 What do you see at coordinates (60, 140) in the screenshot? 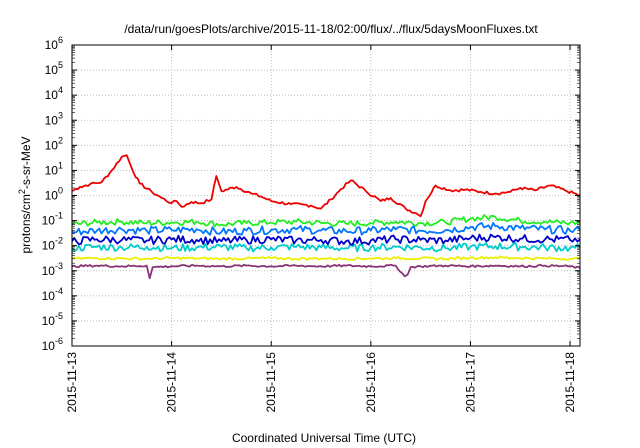
I see `y-tick-exp: 2` at bounding box center [60, 140].